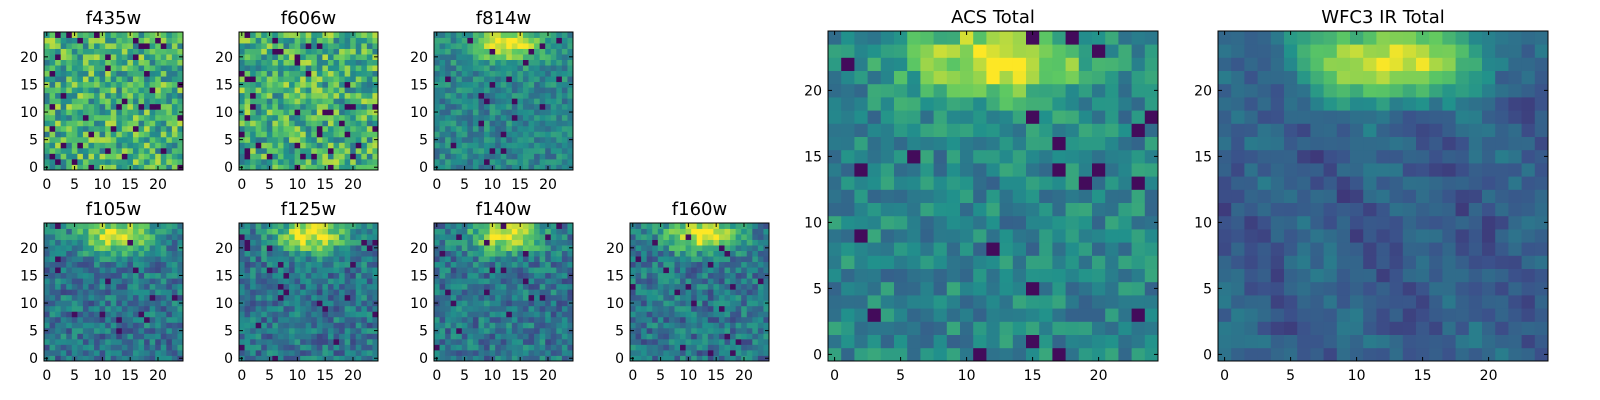 Image resolution: width=1600 pixels, height=400 pixels. Describe the element at coordinates (325, 185) in the screenshot. I see `x-tick-label: 15` at that location.